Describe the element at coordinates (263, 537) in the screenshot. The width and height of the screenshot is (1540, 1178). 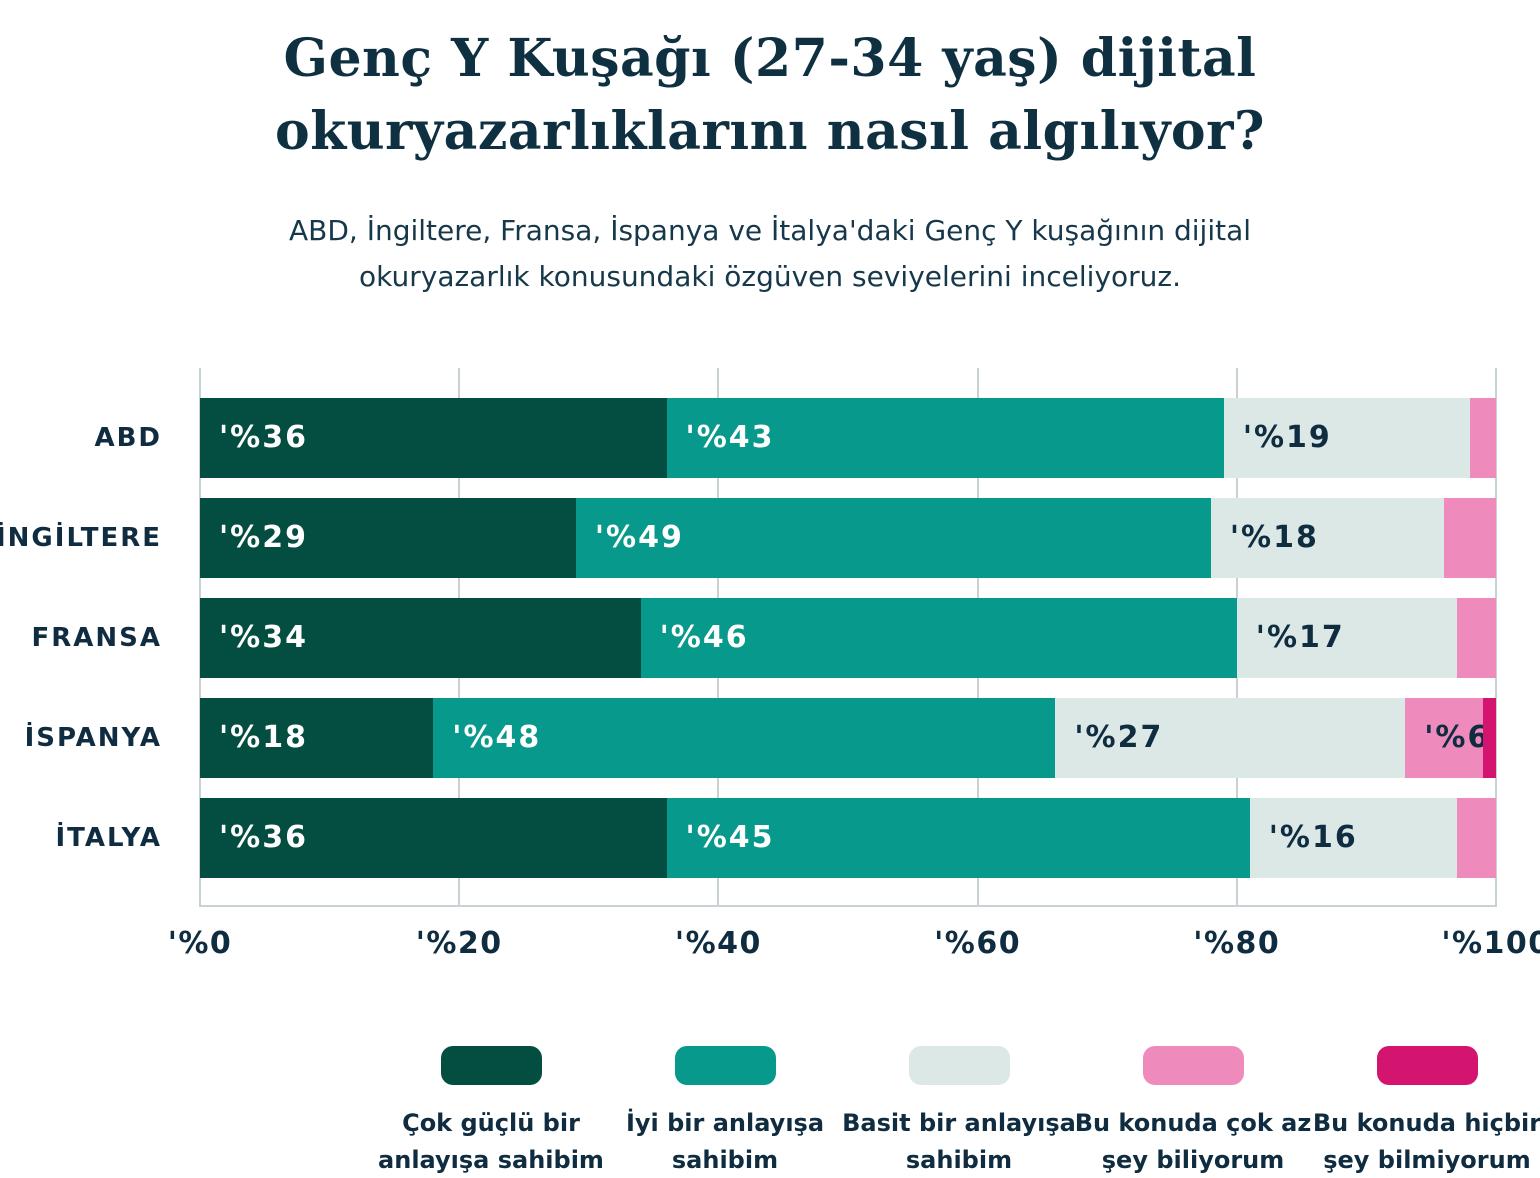
I see `bar-value-label: '%29` at that location.